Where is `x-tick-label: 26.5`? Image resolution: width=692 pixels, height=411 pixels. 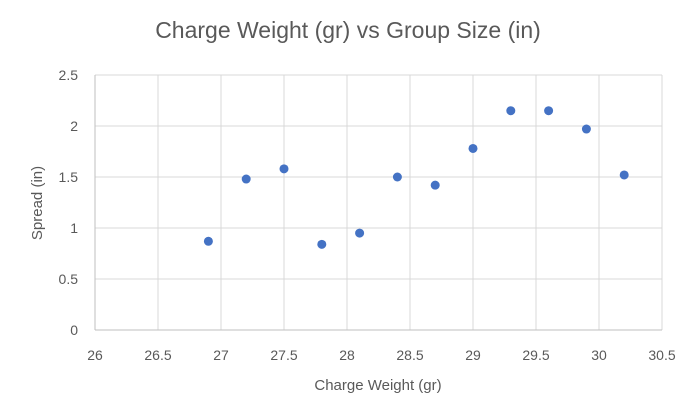
x-tick-label: 26.5 is located at coordinates (157, 355).